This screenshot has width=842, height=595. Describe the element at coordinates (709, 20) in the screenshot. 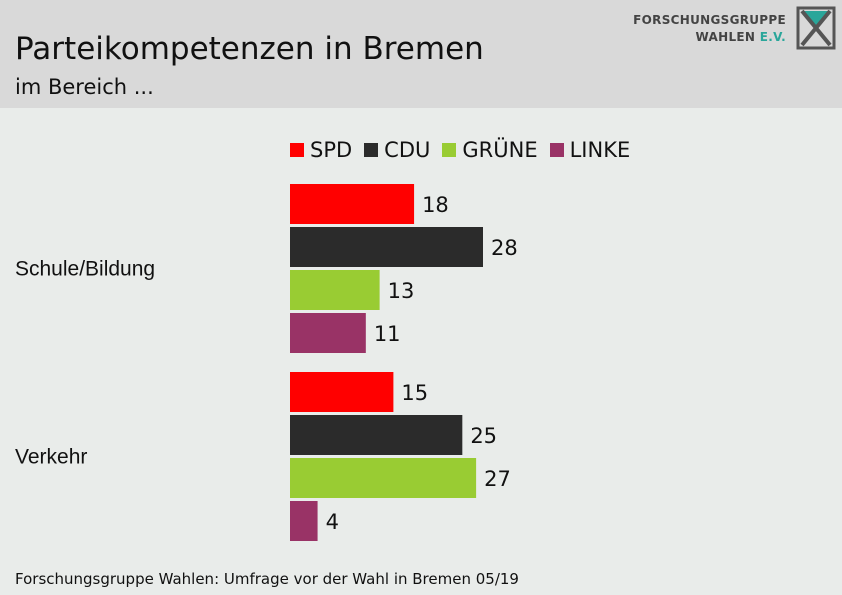

I see `logo-text-line1: FORSCHUNGSGRUPPE` at that location.